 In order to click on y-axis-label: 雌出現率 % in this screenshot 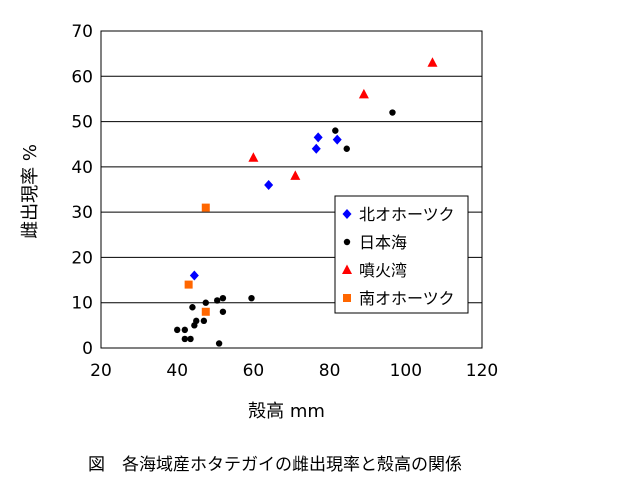, I will do `click(30, 191)`.